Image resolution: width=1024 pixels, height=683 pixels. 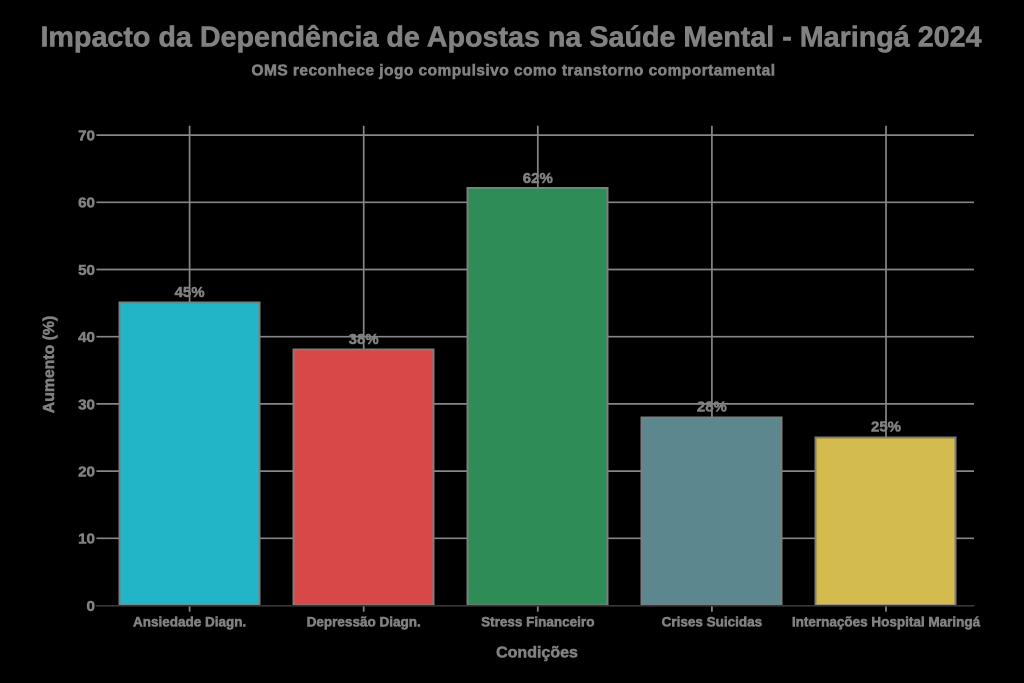 What do you see at coordinates (537, 653) in the screenshot?
I see `svg-text: Condições` at bounding box center [537, 653].